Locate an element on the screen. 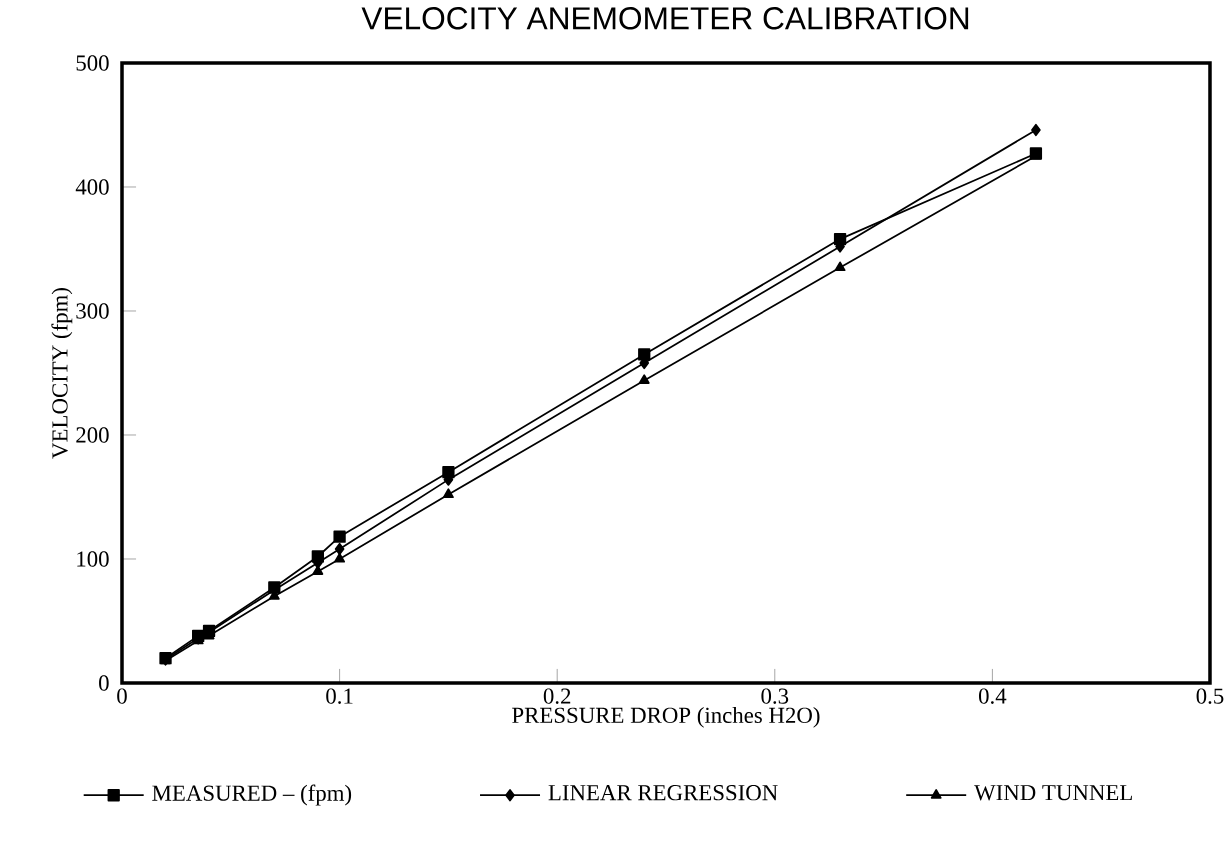 The width and height of the screenshot is (1229, 843). x-tick-label: 0.5 is located at coordinates (1210, 696).